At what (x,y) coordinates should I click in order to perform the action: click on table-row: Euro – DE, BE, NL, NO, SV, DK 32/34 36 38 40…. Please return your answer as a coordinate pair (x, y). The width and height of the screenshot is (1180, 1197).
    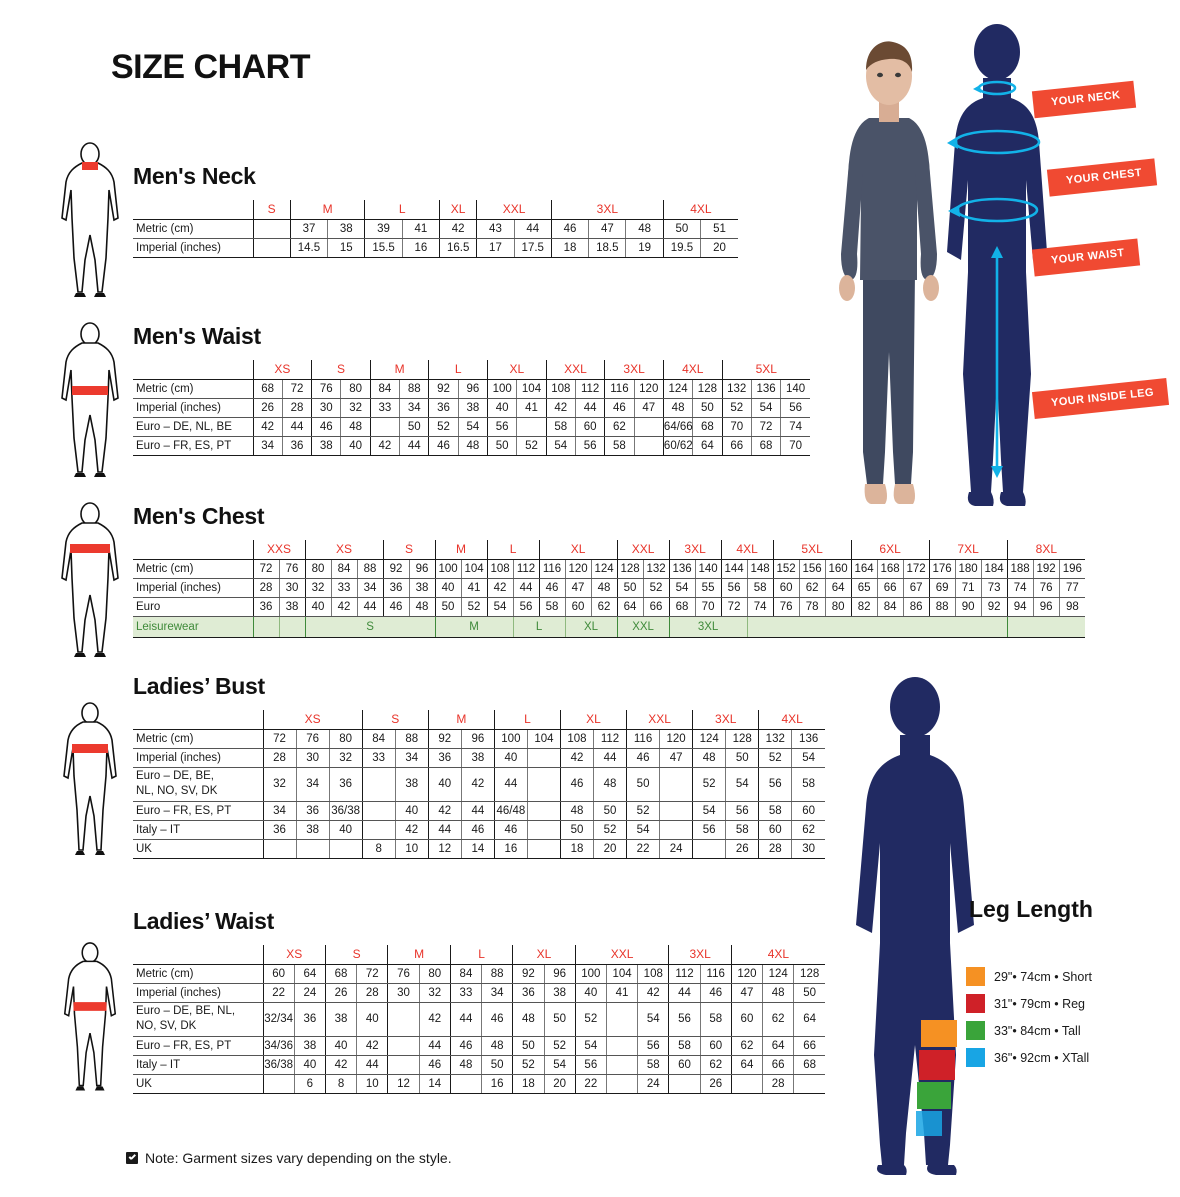
    Looking at the image, I should click on (479, 1019).